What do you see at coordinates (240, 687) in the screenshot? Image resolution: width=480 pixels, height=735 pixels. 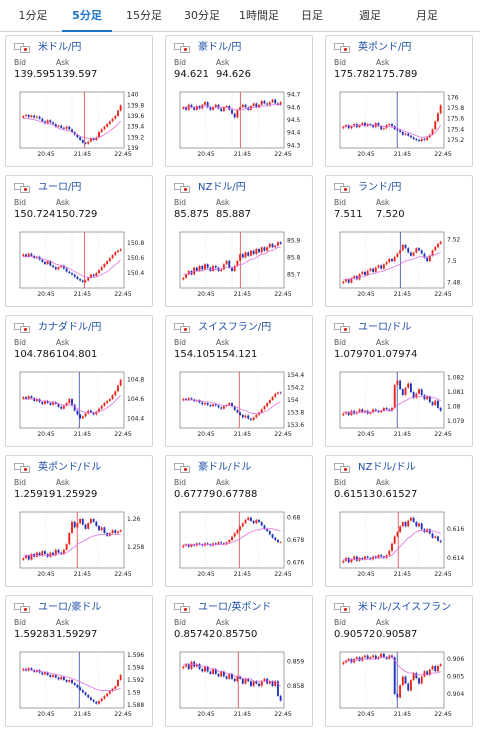 I see `candlestick-chart: 0.859 0.858 20:45 21:45 22:45` at bounding box center [240, 687].